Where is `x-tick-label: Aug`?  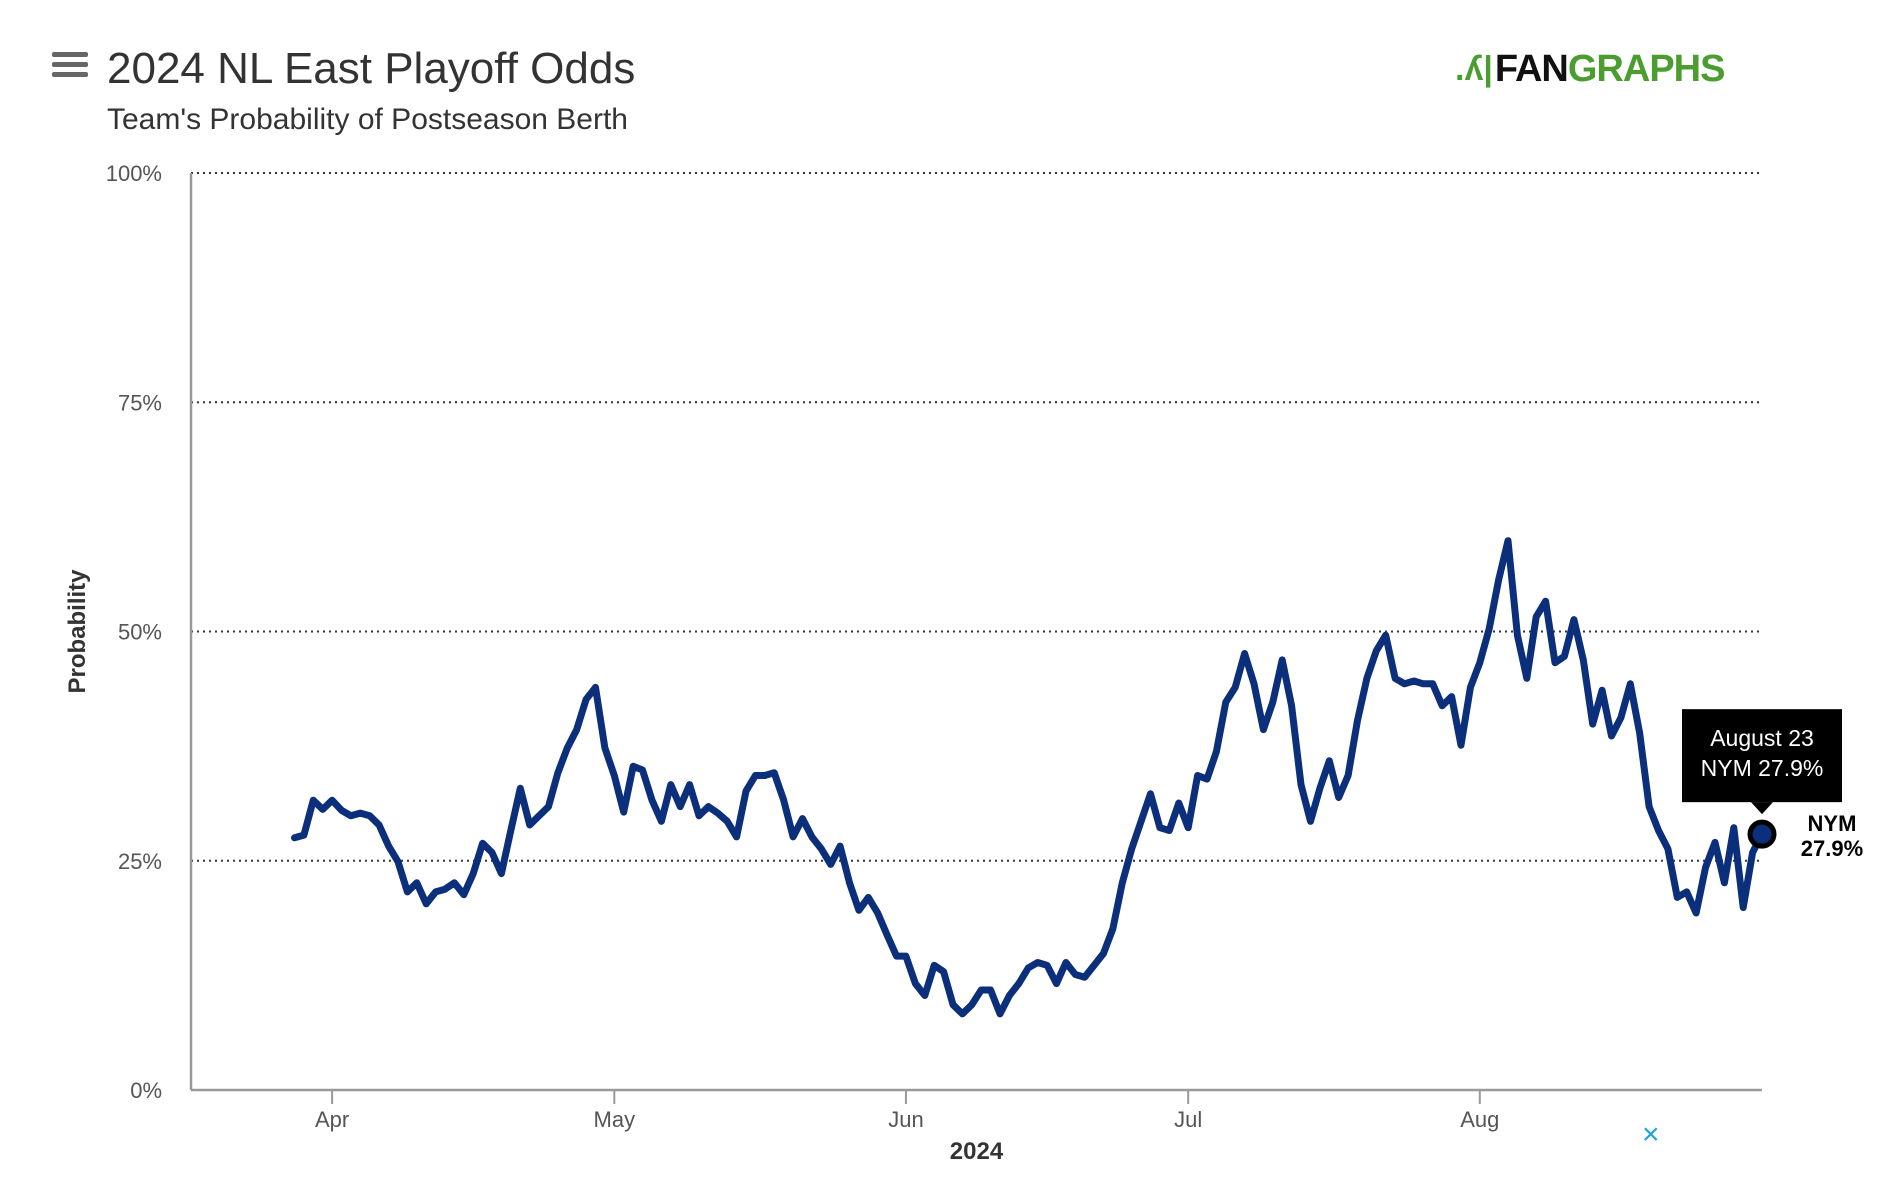
x-tick-label: Aug is located at coordinates (1479, 1119).